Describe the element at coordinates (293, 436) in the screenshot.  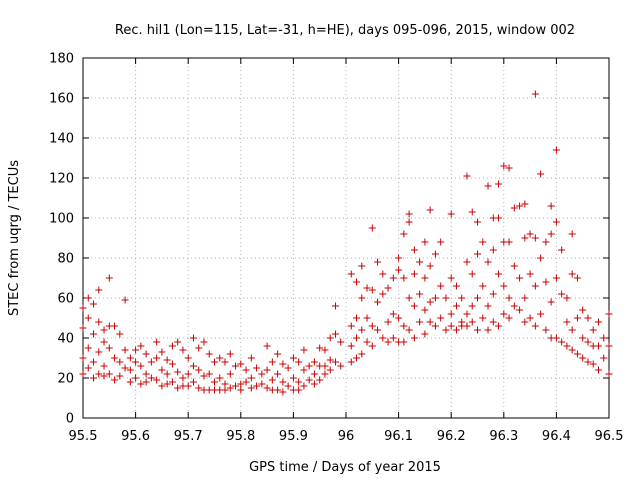
I see `x-tick-label: 95.9` at that location.